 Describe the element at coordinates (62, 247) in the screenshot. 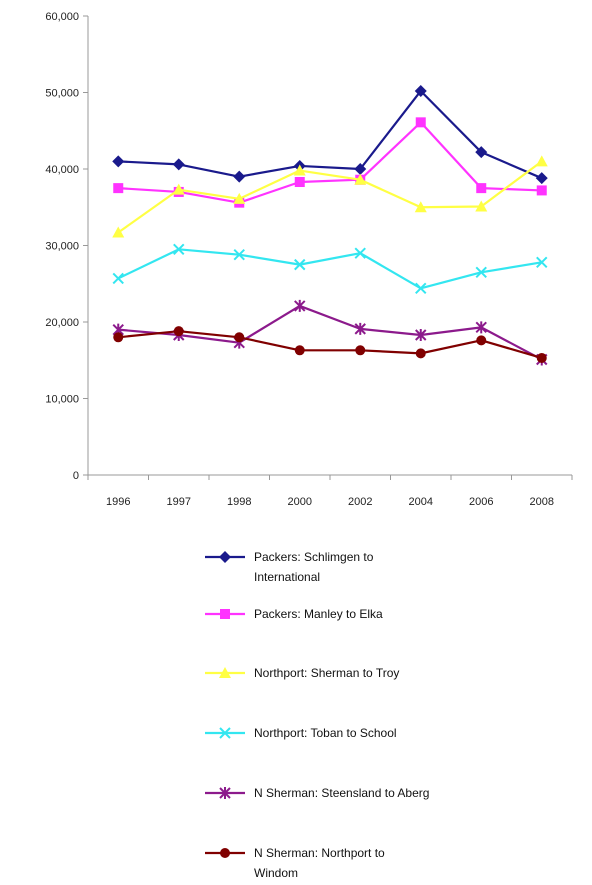

I see `y-tick-label: 30,000` at that location.